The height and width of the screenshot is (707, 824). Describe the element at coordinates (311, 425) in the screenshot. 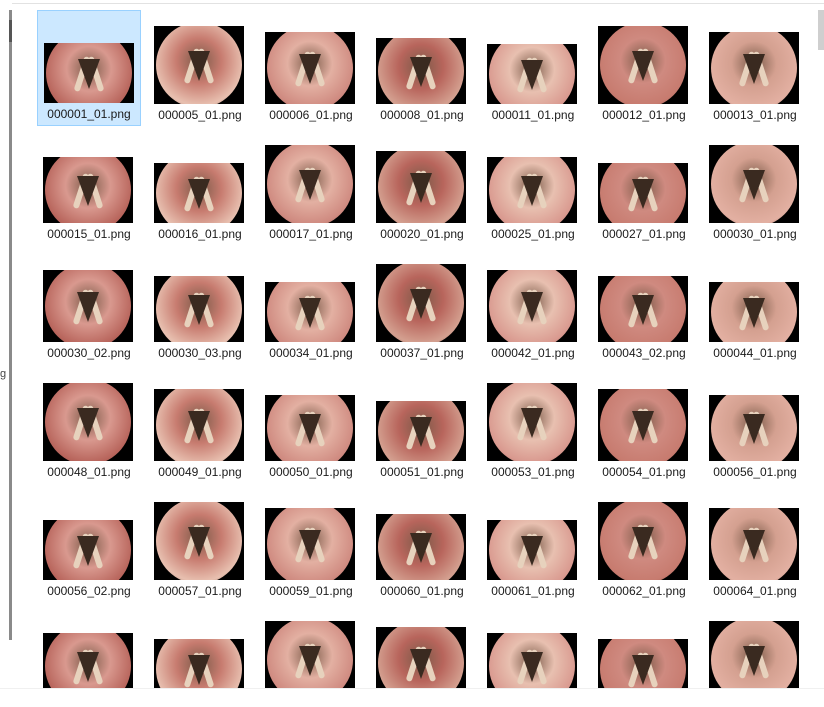

I see `file-item: 000050_01.png` at that location.